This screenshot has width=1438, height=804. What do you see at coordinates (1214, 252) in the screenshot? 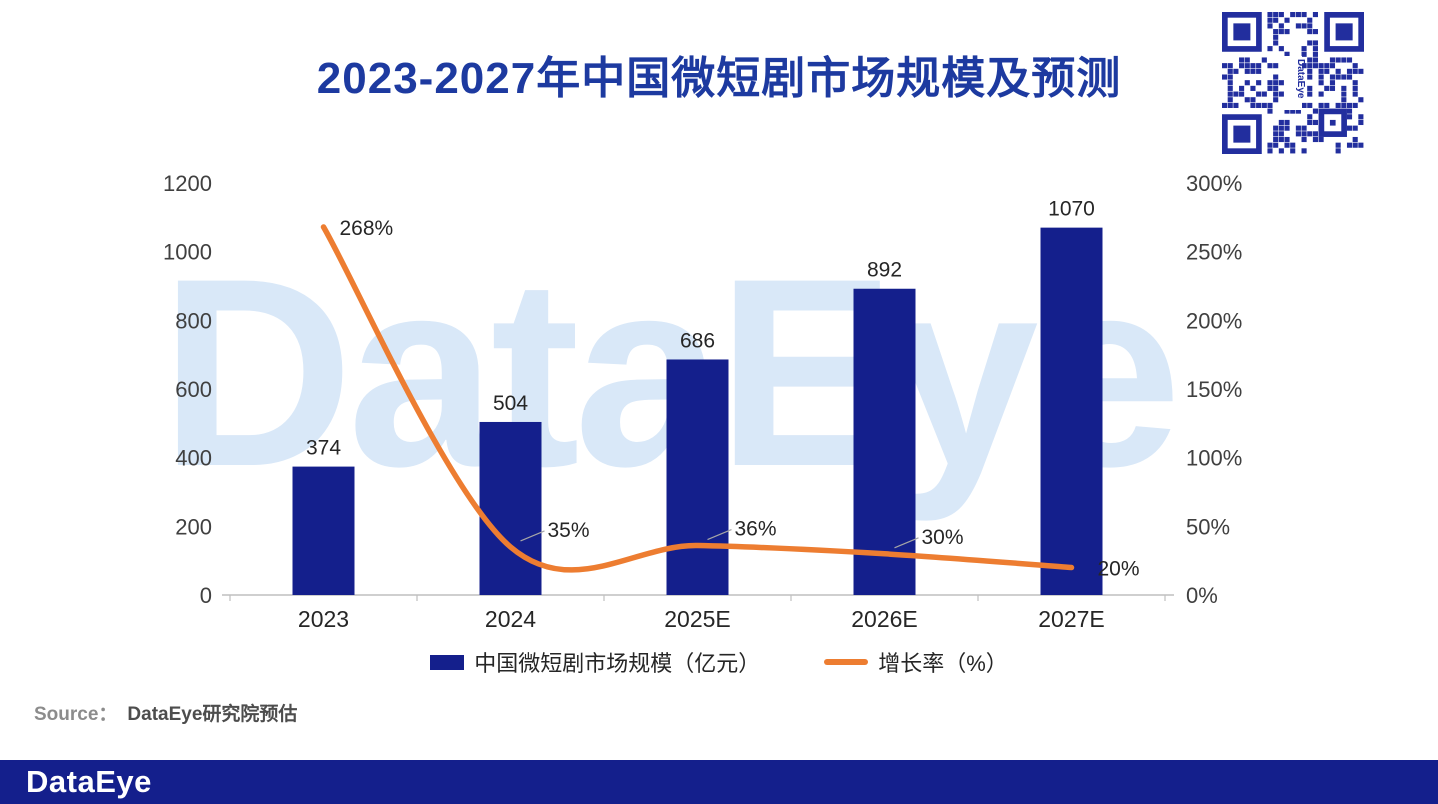
I see `svg-text: 250%` at bounding box center [1214, 252].